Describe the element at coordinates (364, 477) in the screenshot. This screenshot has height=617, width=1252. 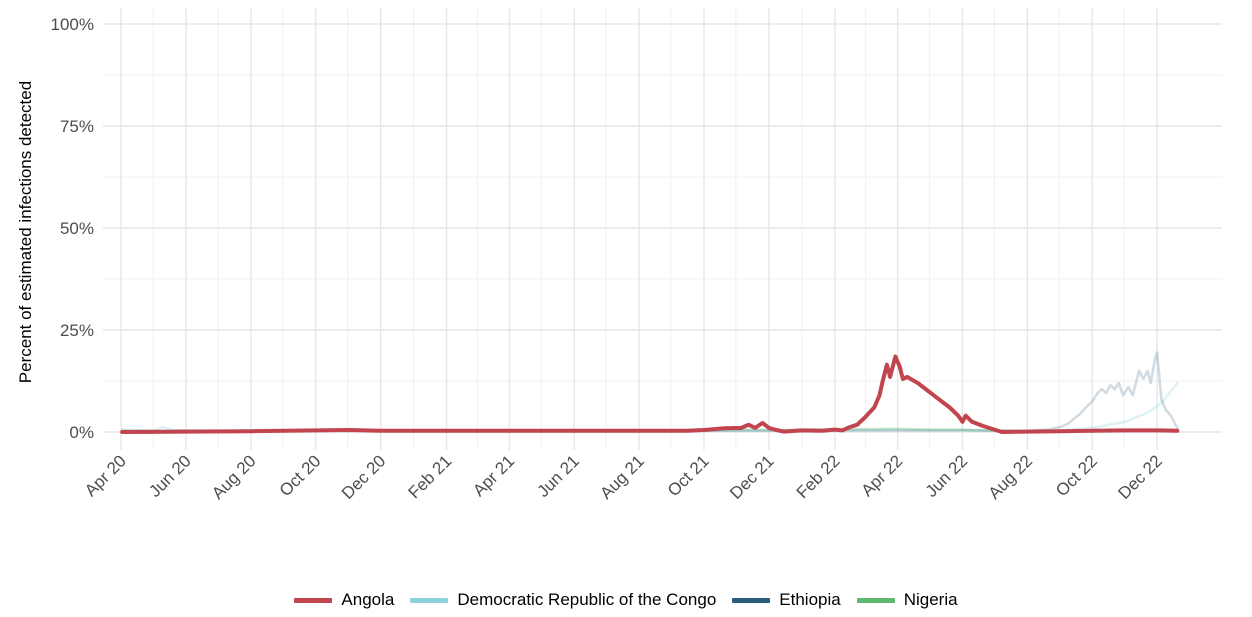
I see `x-tick-label: Dec 20` at that location.